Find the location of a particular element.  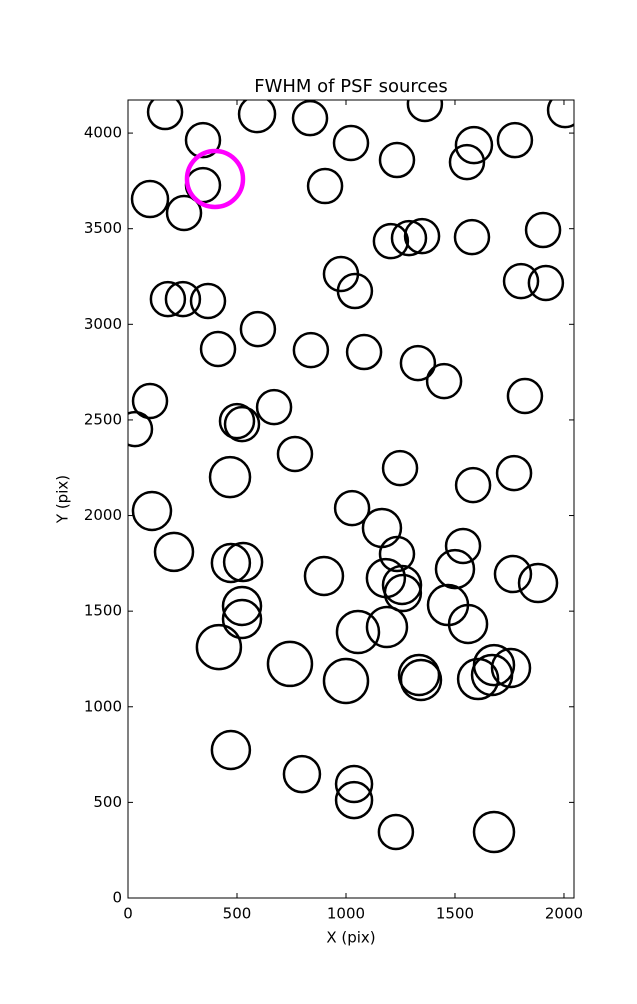

x-axis-label: X (pix) is located at coordinates (350, 938).